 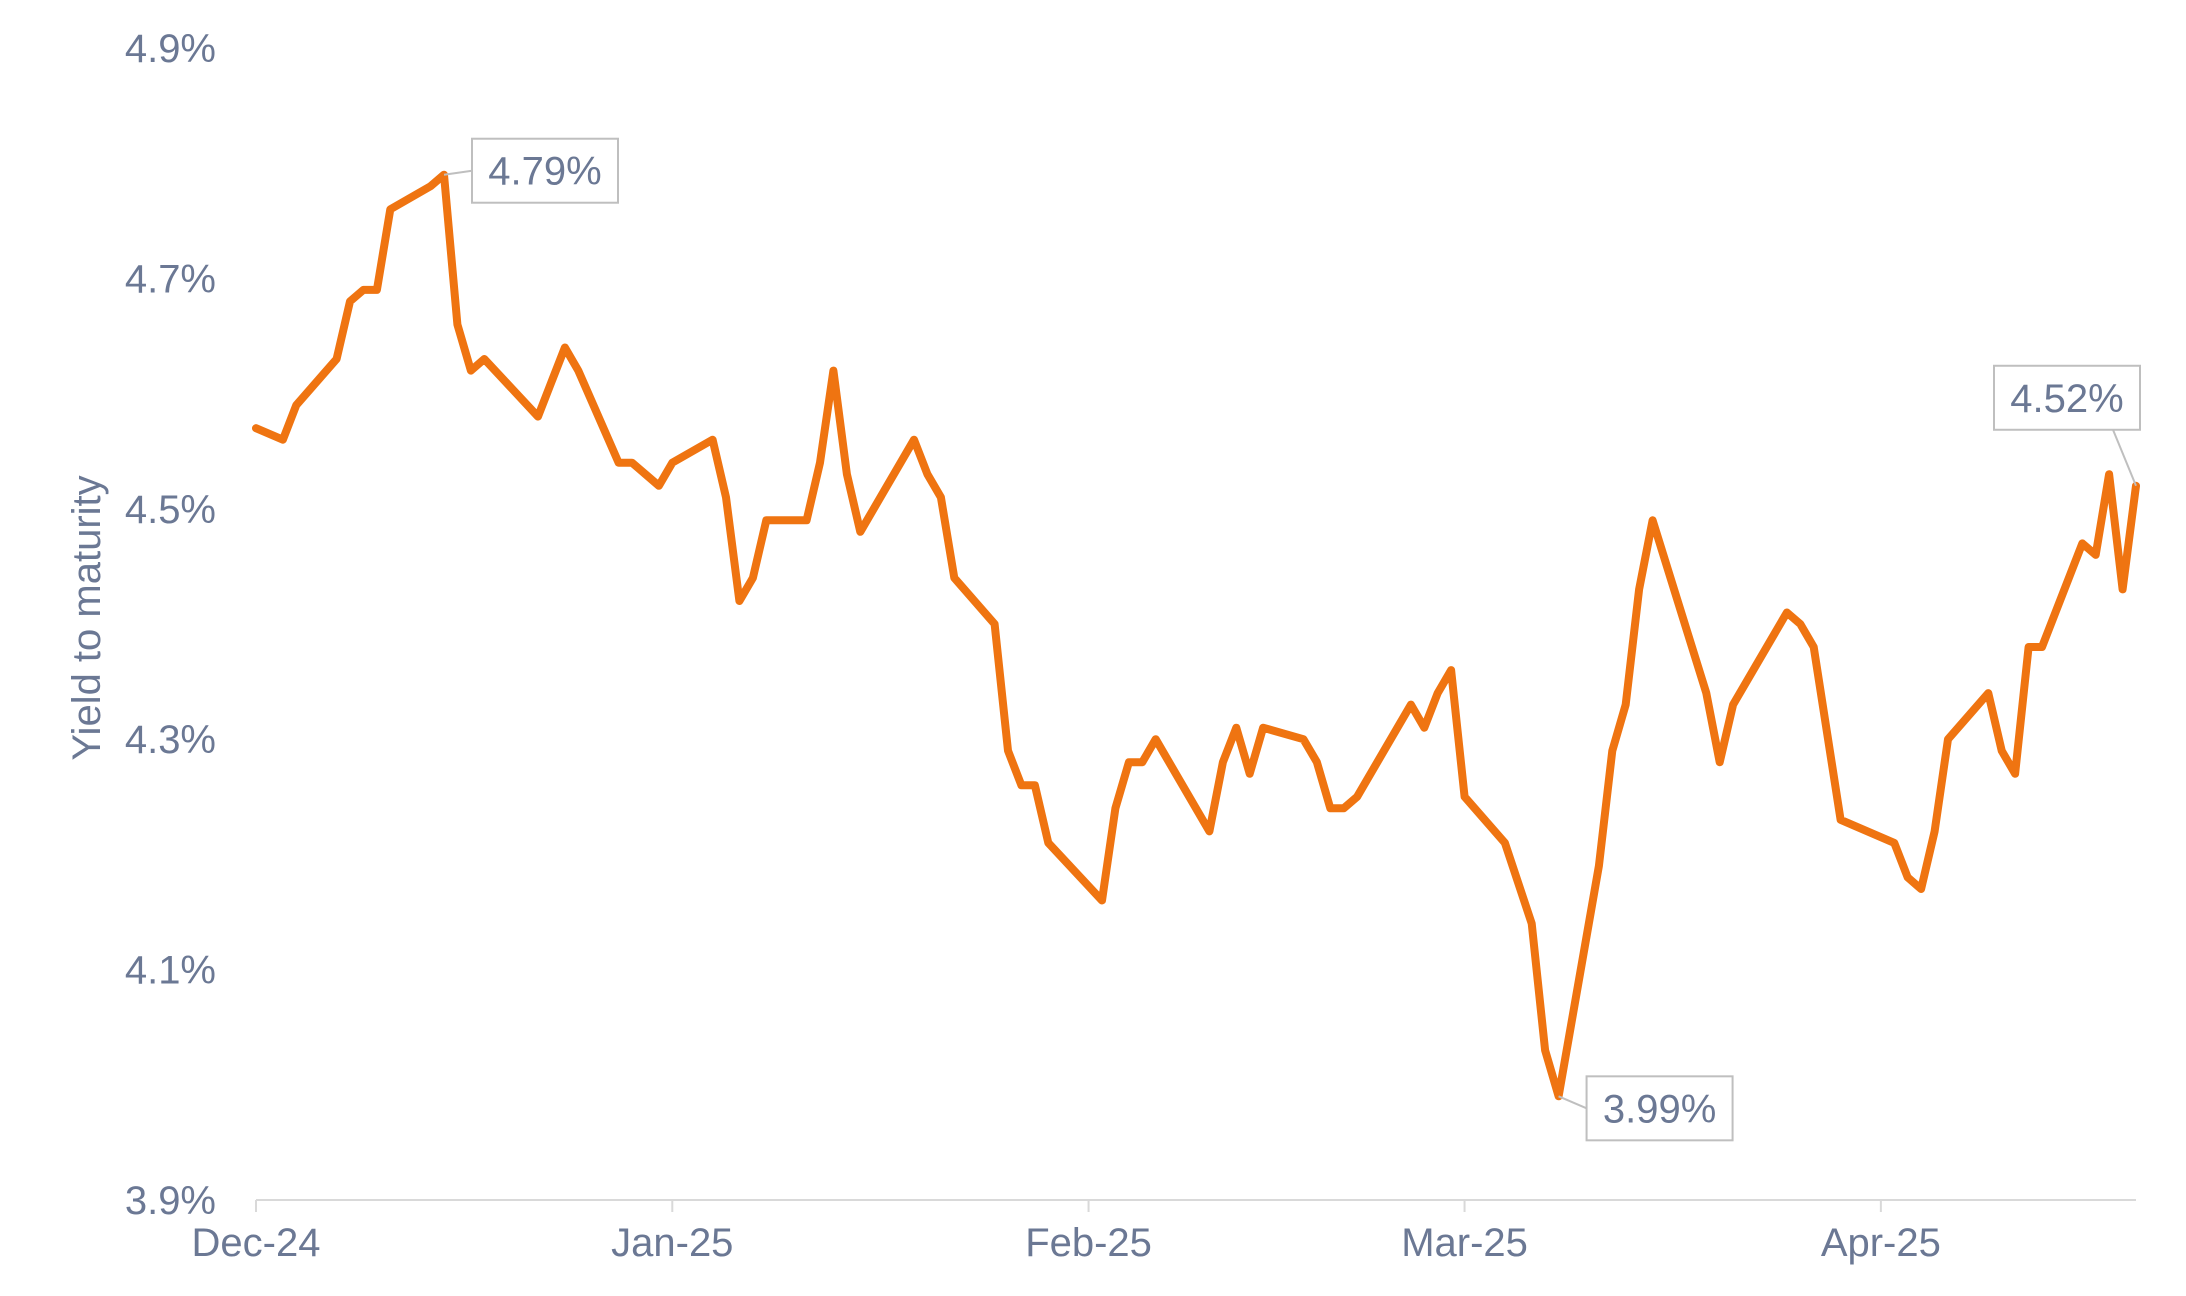 I want to click on callout-label: 4.79%, so click(x=544, y=172).